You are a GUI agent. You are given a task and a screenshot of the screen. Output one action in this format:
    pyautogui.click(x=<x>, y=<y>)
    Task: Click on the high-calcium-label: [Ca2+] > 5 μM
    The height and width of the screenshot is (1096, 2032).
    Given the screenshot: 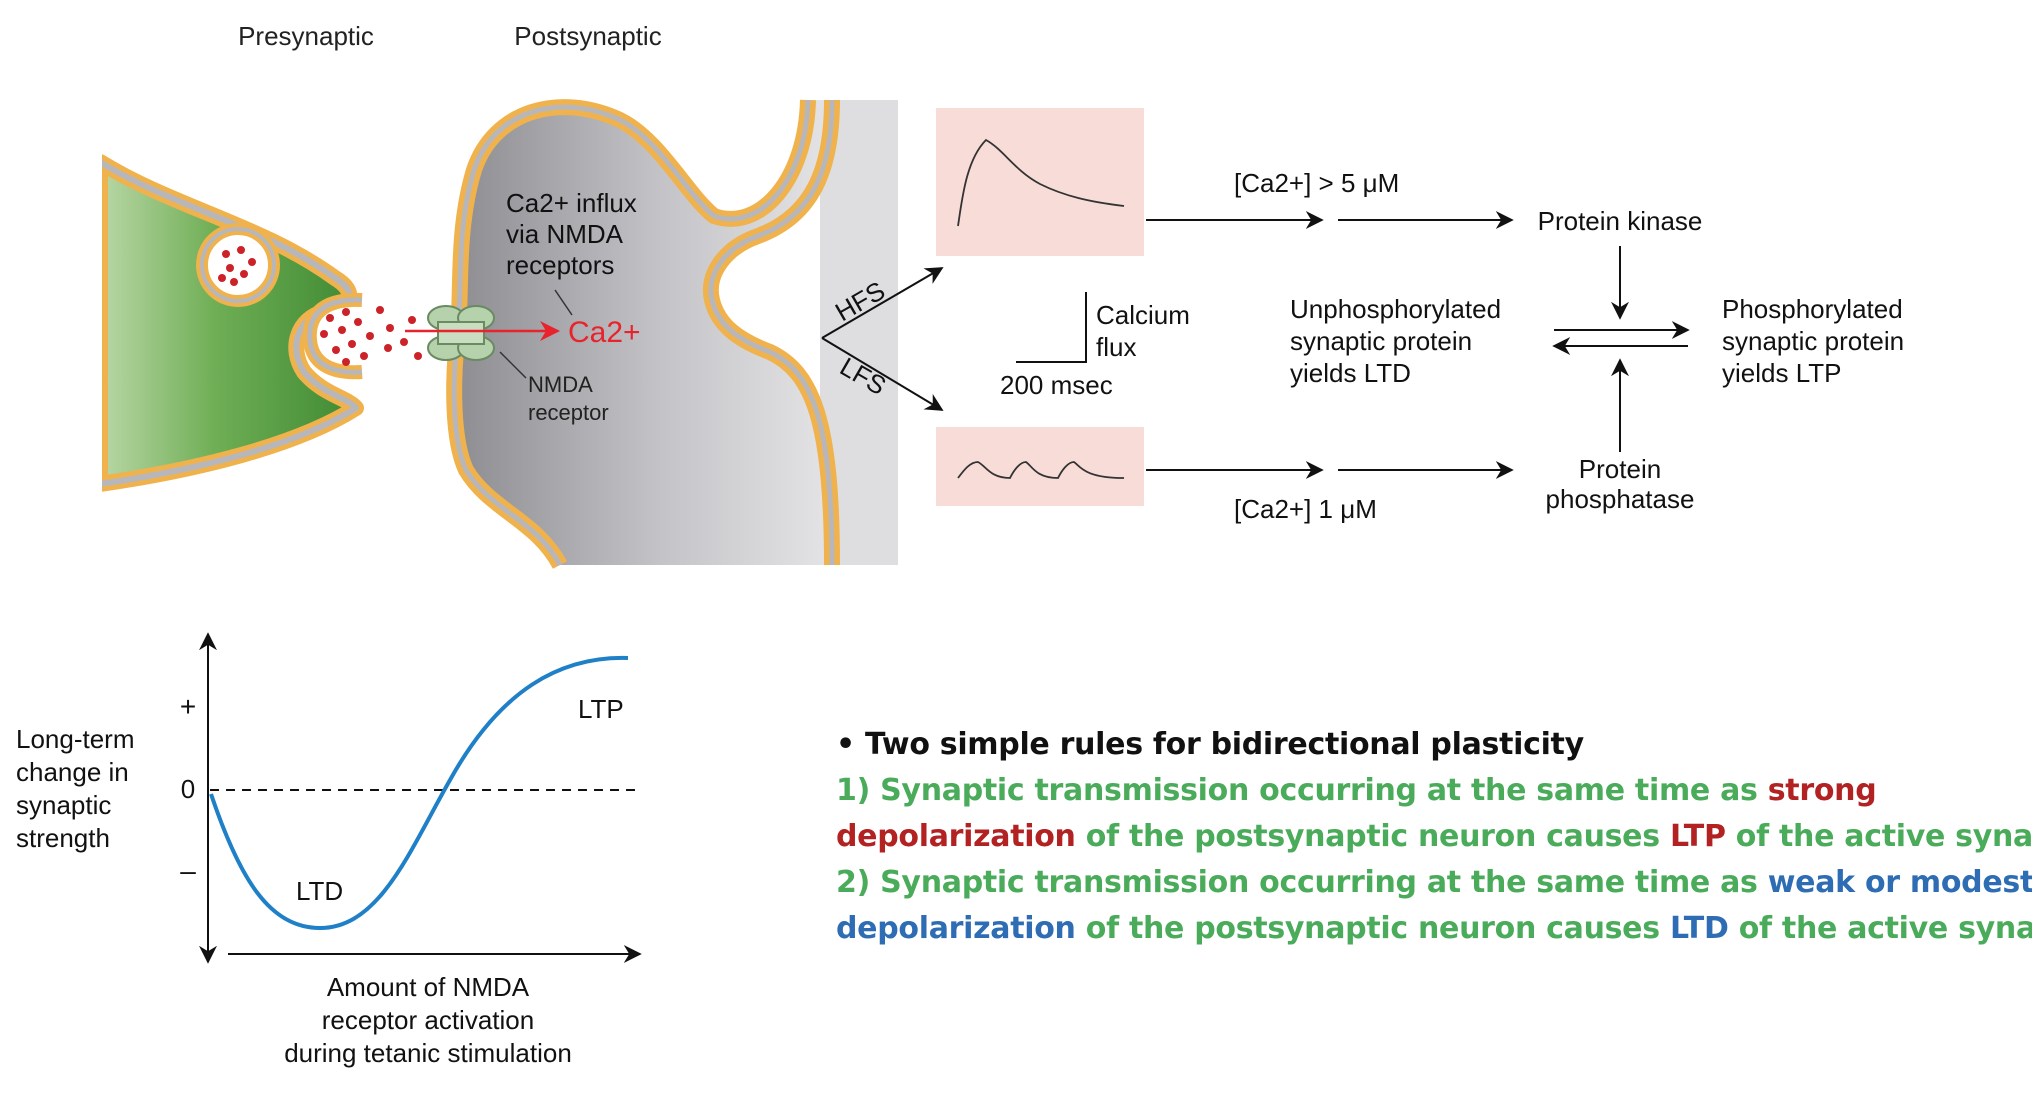 What is the action you would take?
    pyautogui.click(x=1316, y=183)
    